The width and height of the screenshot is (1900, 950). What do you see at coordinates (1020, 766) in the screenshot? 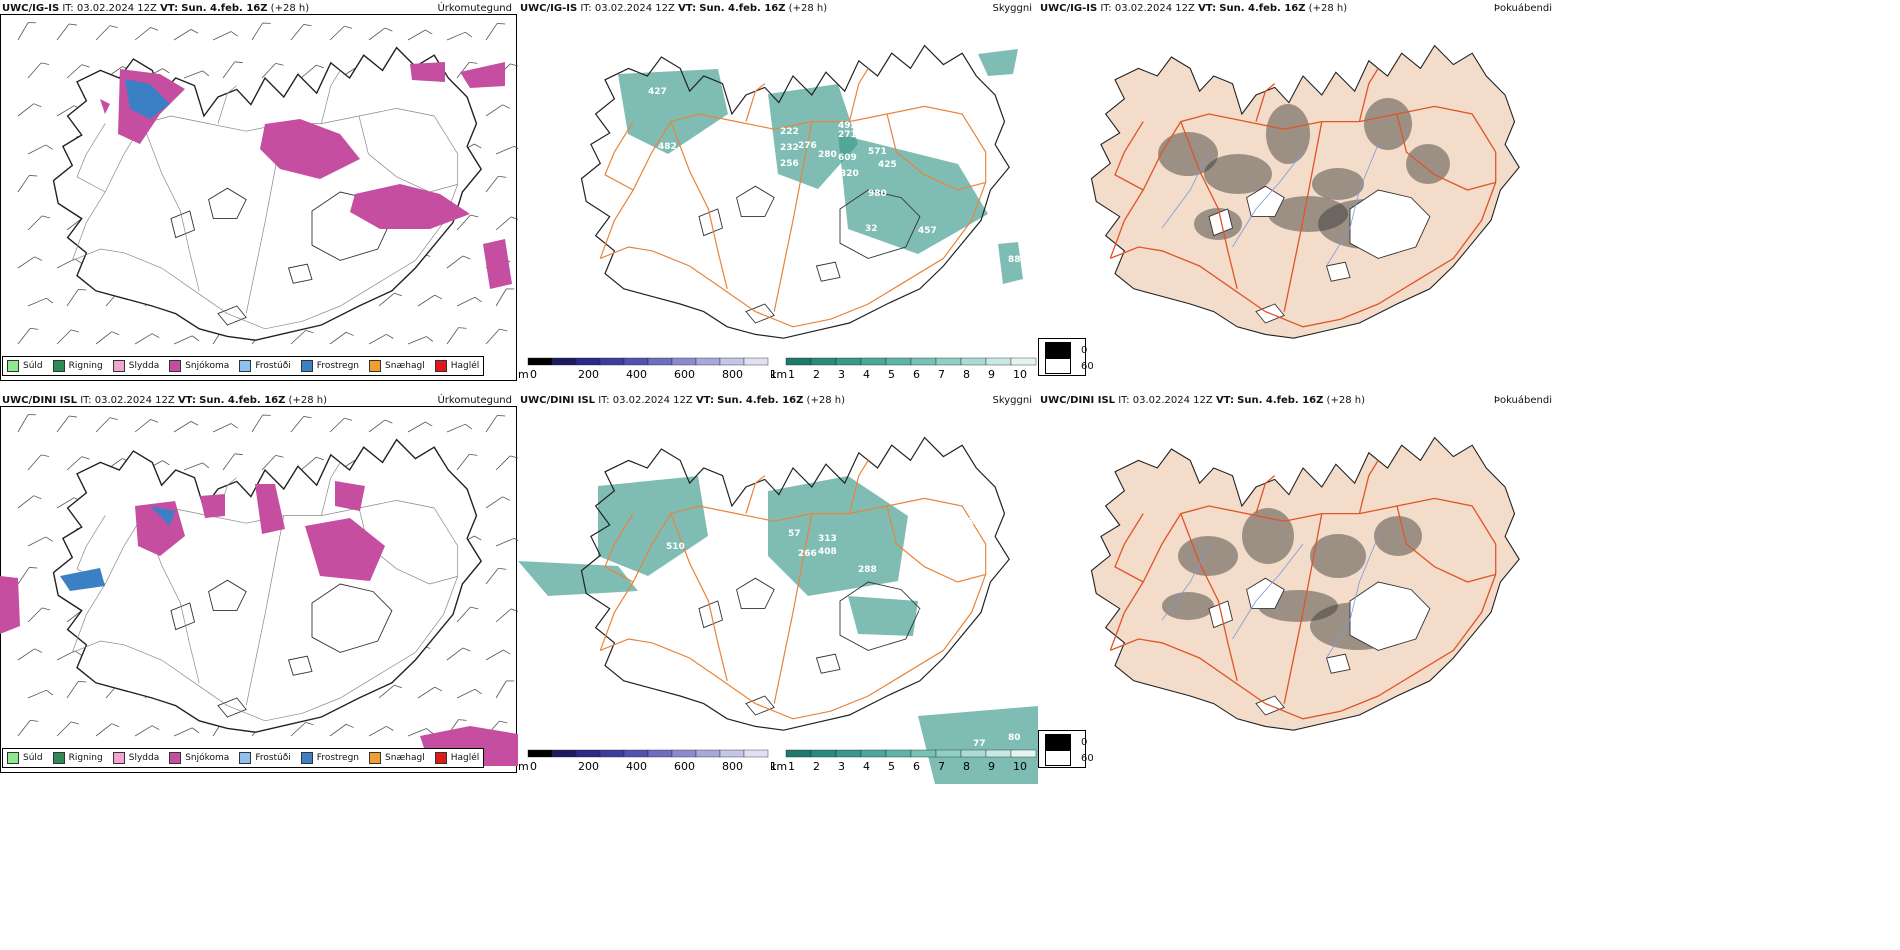
I see `visibility-tick: 10` at bounding box center [1020, 766].